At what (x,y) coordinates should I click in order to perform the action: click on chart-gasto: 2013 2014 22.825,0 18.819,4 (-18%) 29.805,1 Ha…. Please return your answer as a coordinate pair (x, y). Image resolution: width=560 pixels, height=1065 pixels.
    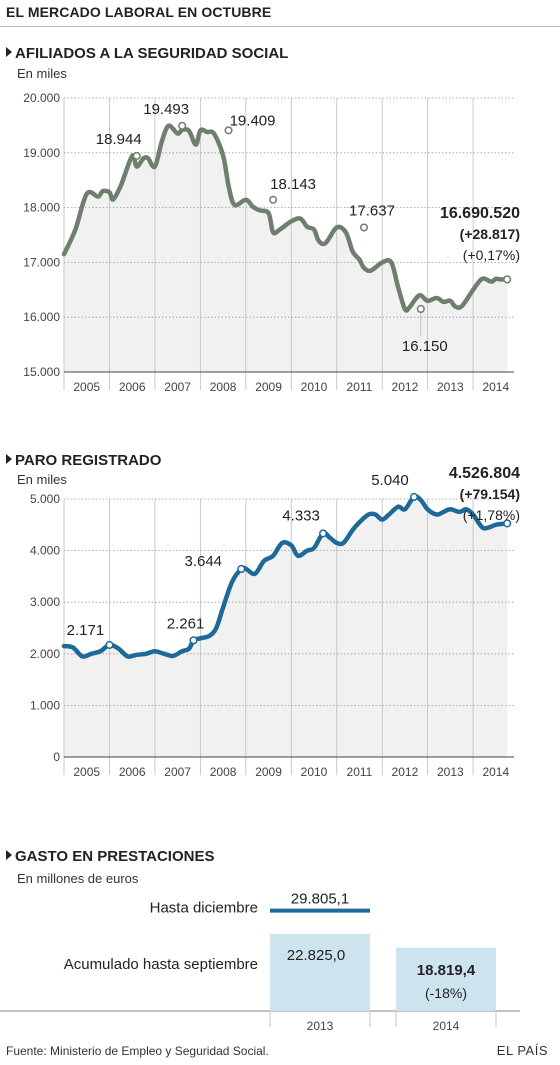
    Looking at the image, I should click on (260, 962).